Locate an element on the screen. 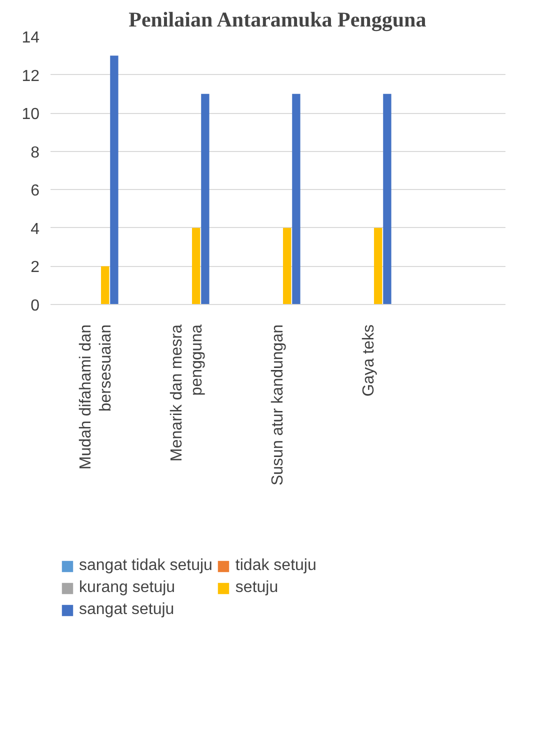 This screenshot has width=539, height=751. y-tick-label: 2 is located at coordinates (35, 267).